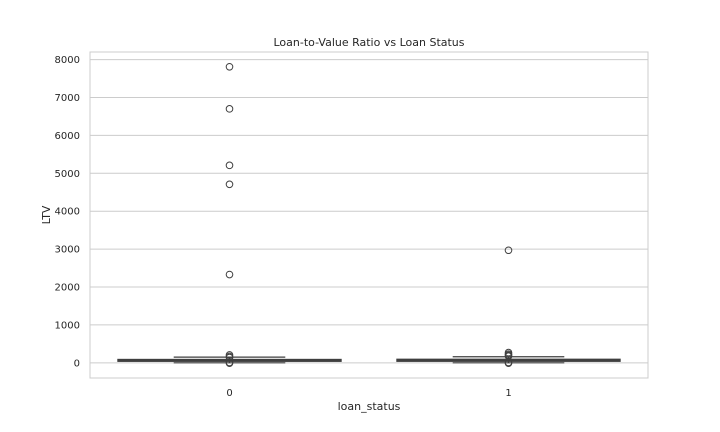 This screenshot has width=720, height=432. What do you see at coordinates (46, 214) in the screenshot?
I see `y-axis-label: LTV` at bounding box center [46, 214].